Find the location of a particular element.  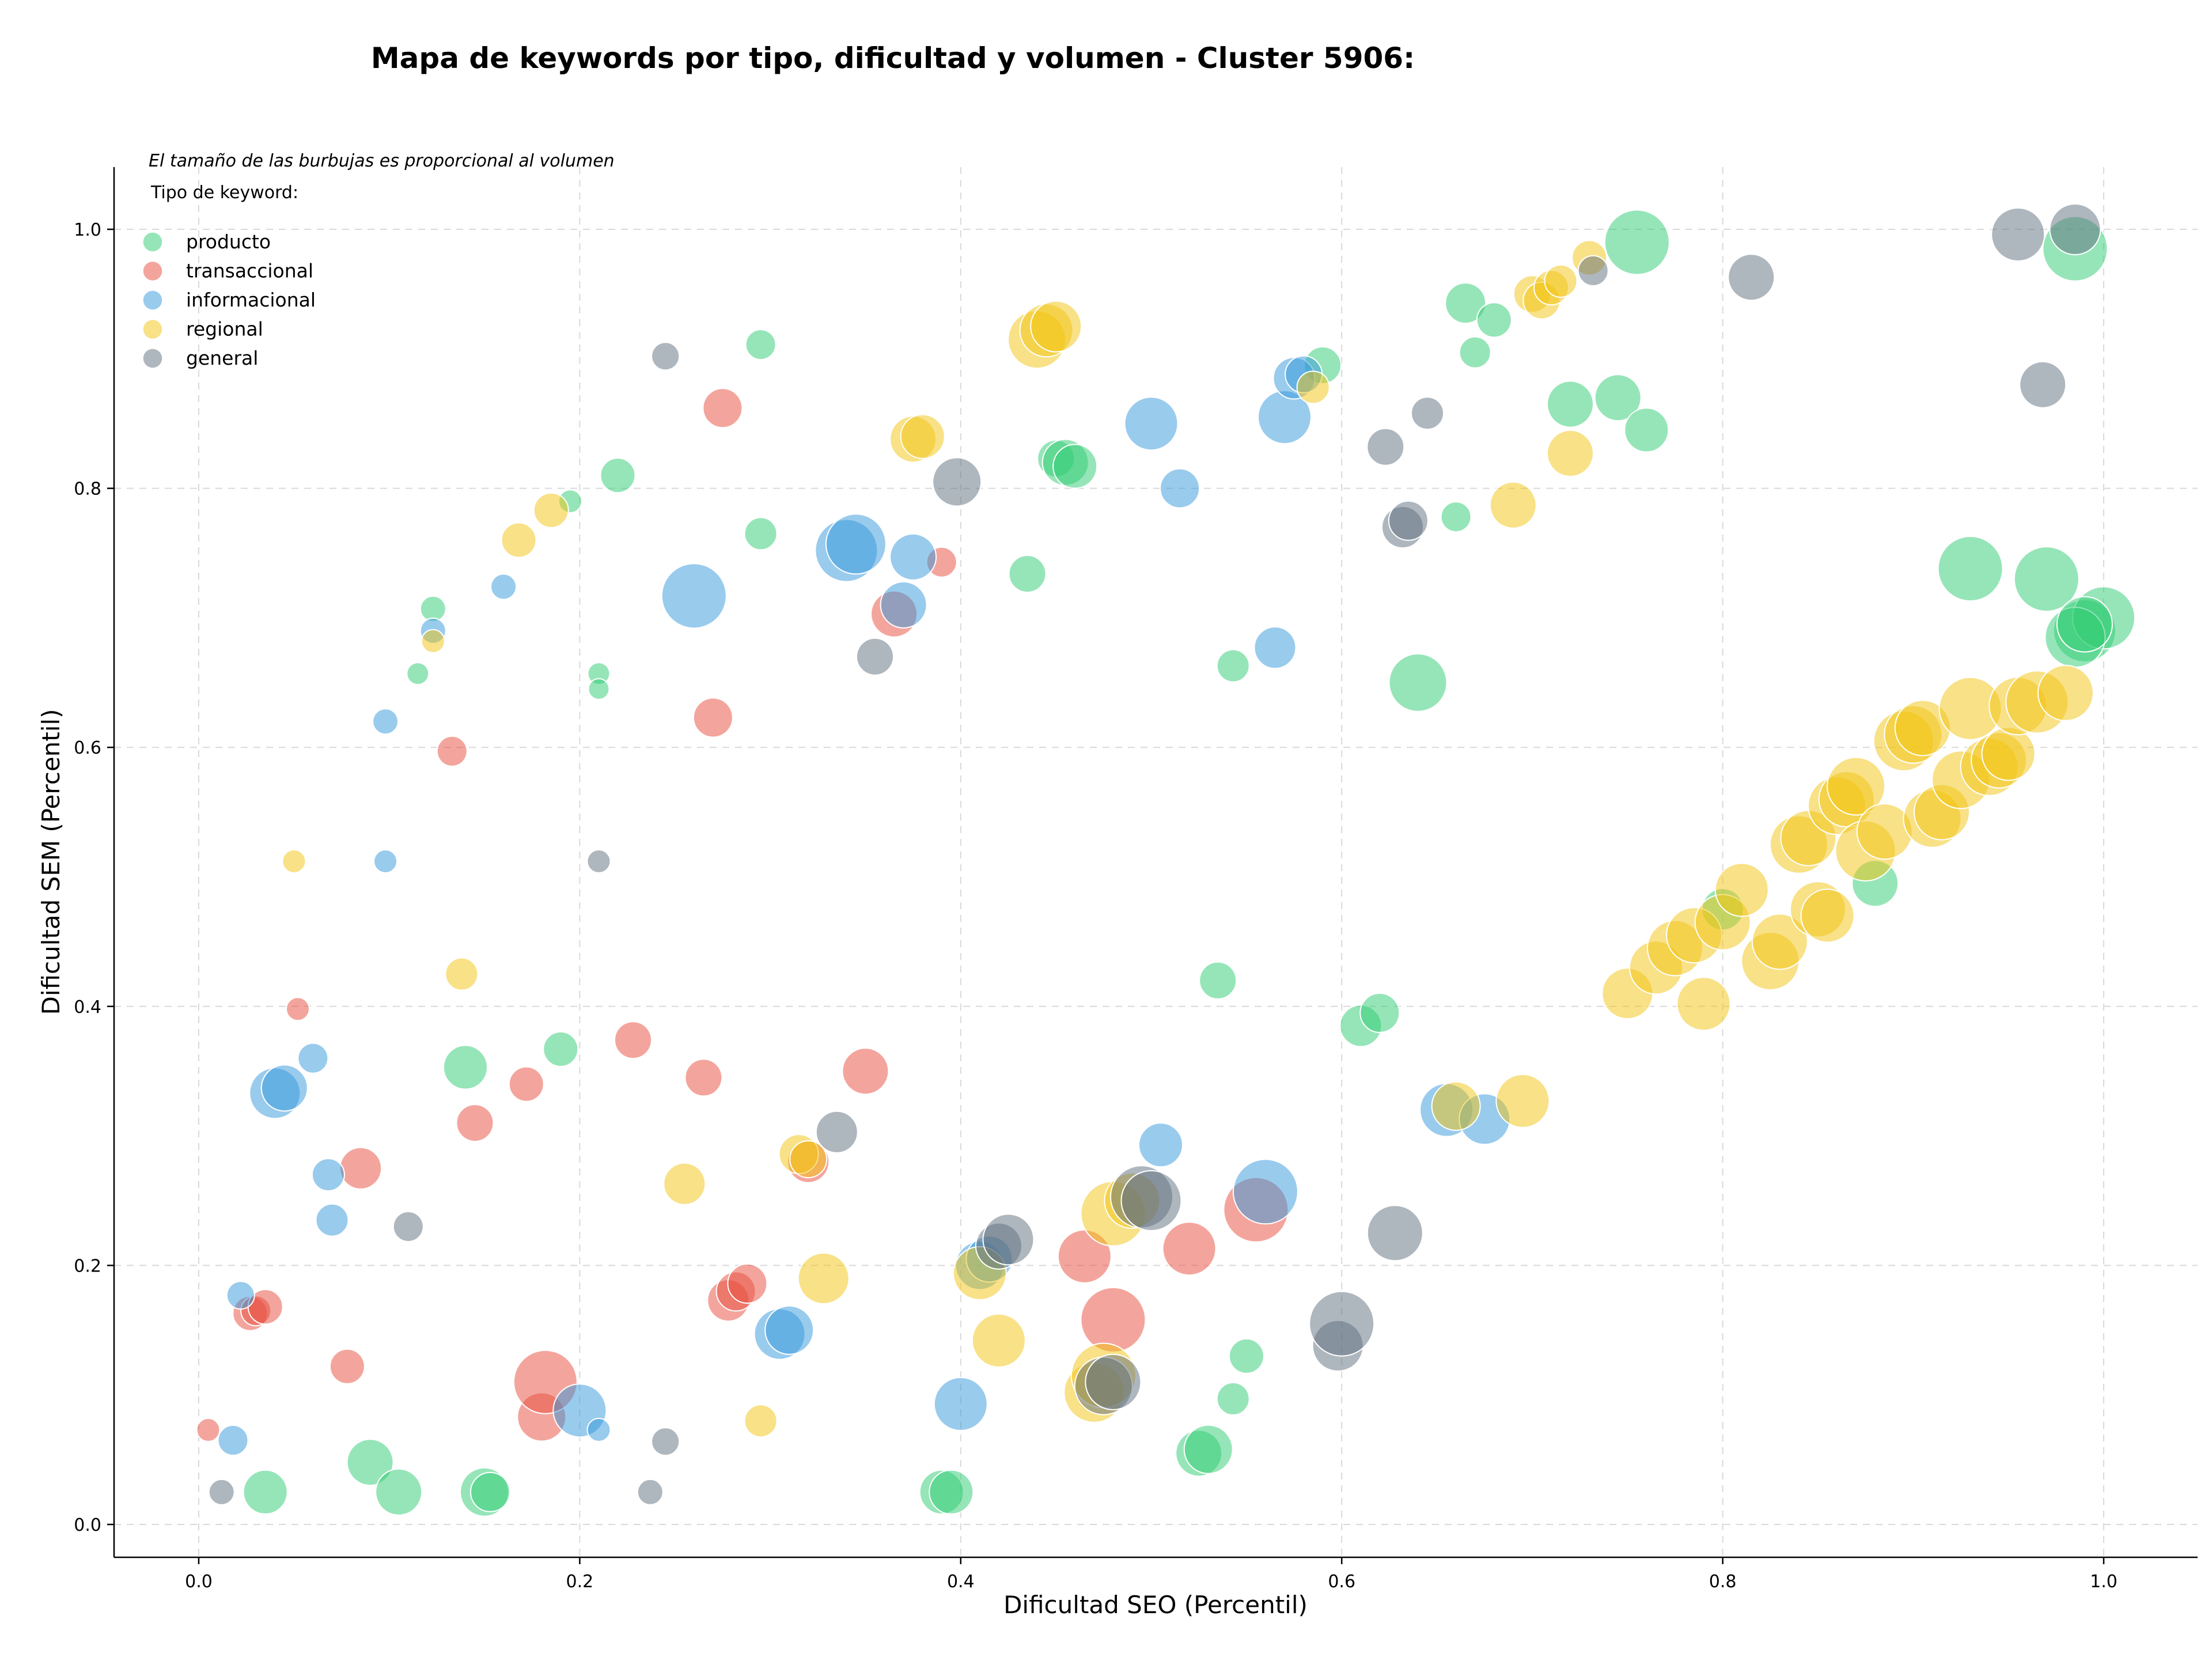

y-axis-label: Dificultad SEM (Percentil) is located at coordinates (51, 862).